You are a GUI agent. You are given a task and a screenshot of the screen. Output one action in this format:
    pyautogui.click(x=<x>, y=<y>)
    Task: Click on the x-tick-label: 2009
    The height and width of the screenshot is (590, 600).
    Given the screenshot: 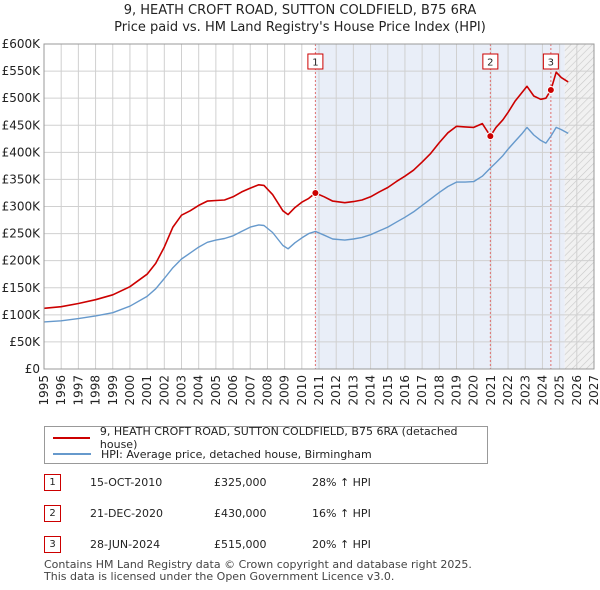 What is the action you would take?
    pyautogui.click(x=285, y=390)
    